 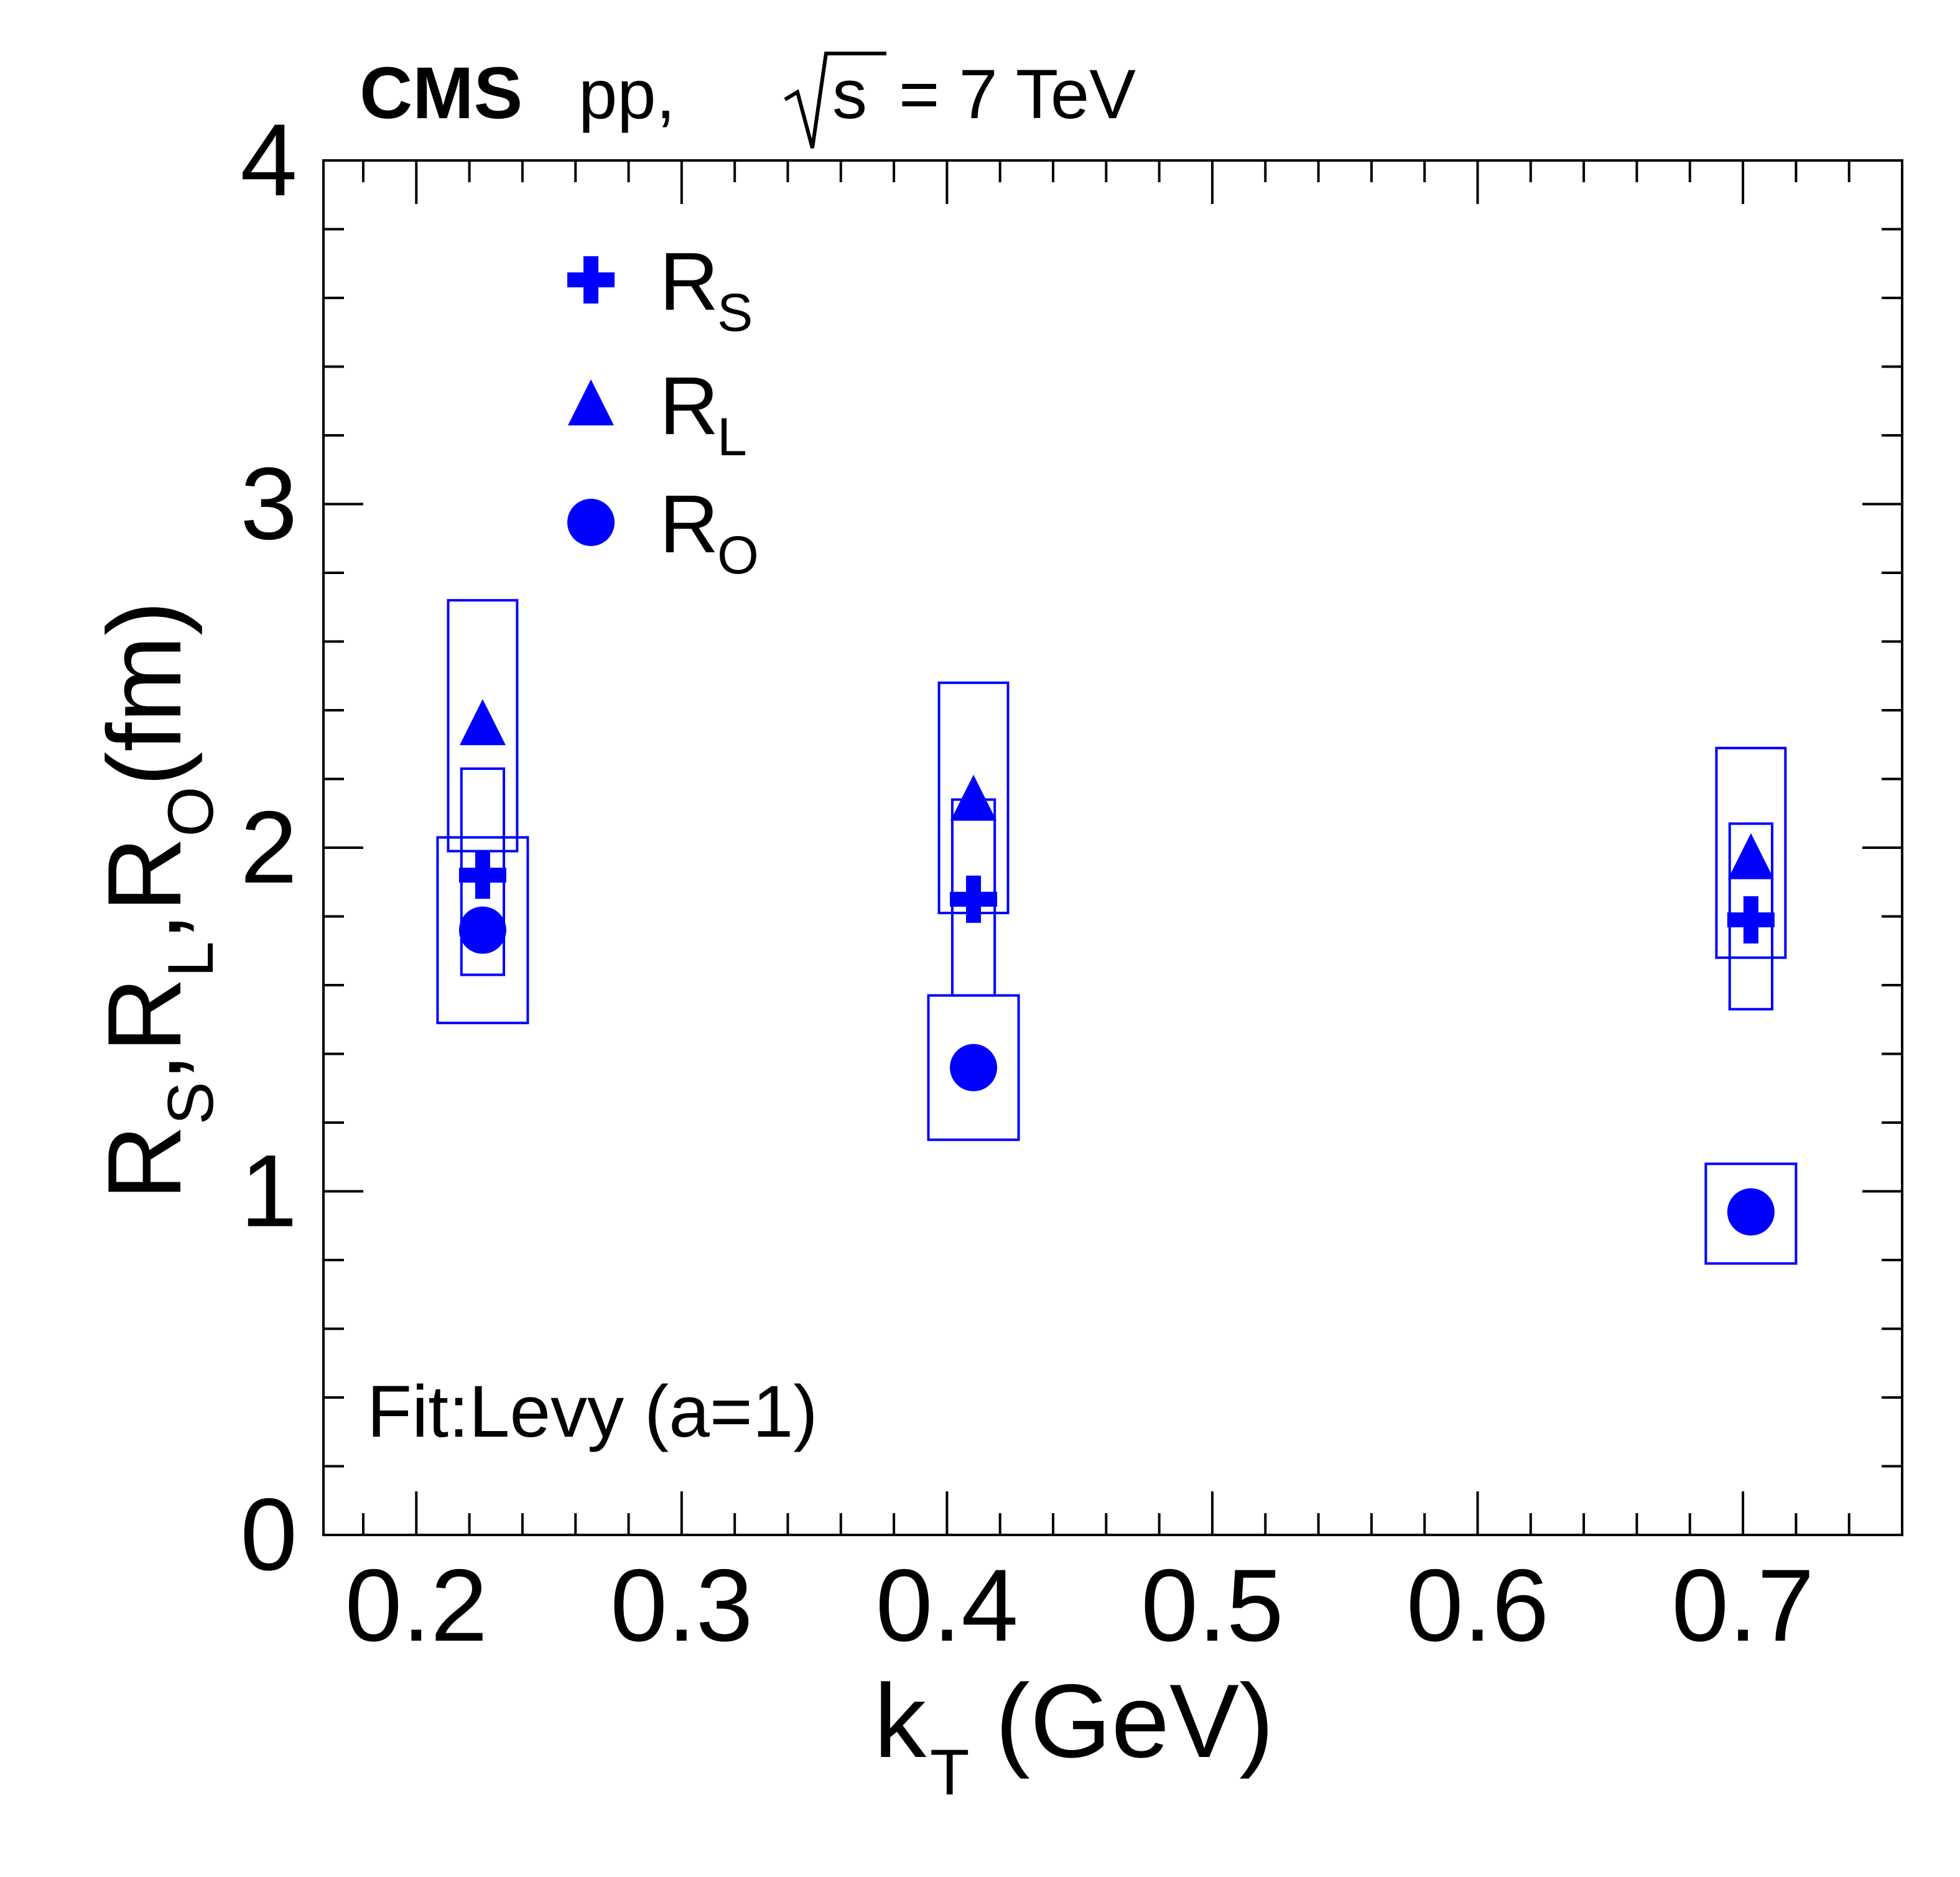 What do you see at coordinates (144, 1014) in the screenshot?
I see `y-title-rl-main: R` at bounding box center [144, 1014].